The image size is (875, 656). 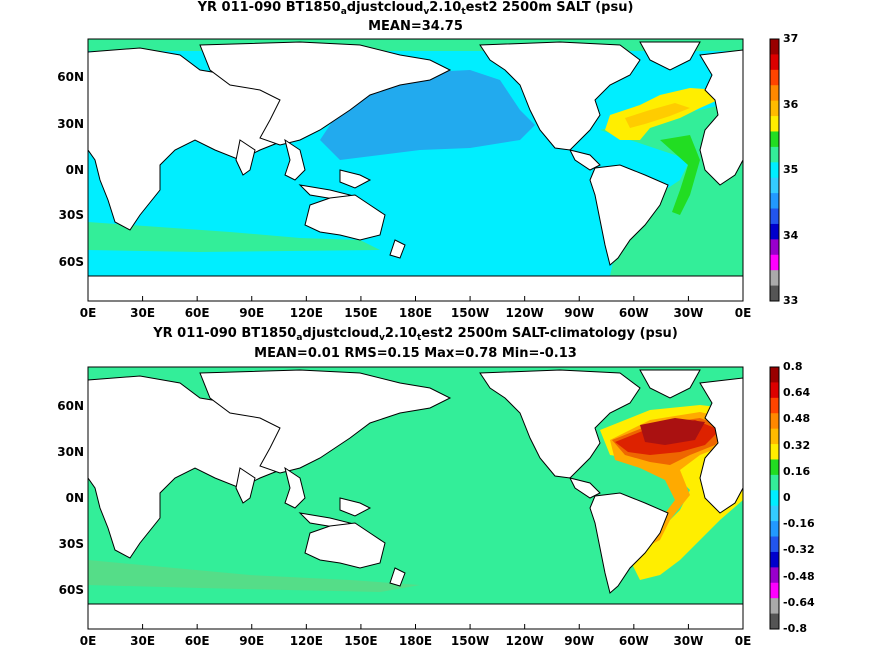 I want to click on p2-xlabel-0: 0E, so click(x=88, y=641).